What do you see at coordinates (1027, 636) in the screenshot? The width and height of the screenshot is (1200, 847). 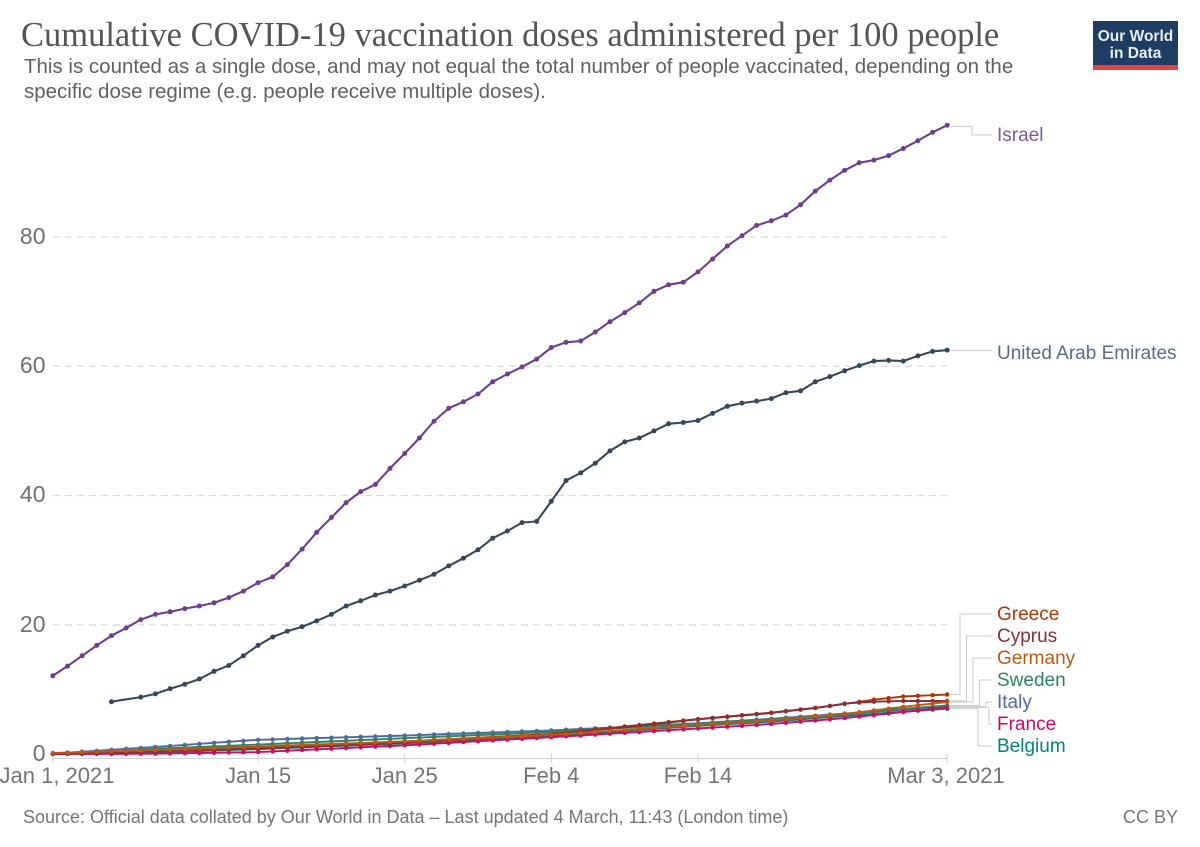 I see `svg-text: Cyprus` at bounding box center [1027, 636].